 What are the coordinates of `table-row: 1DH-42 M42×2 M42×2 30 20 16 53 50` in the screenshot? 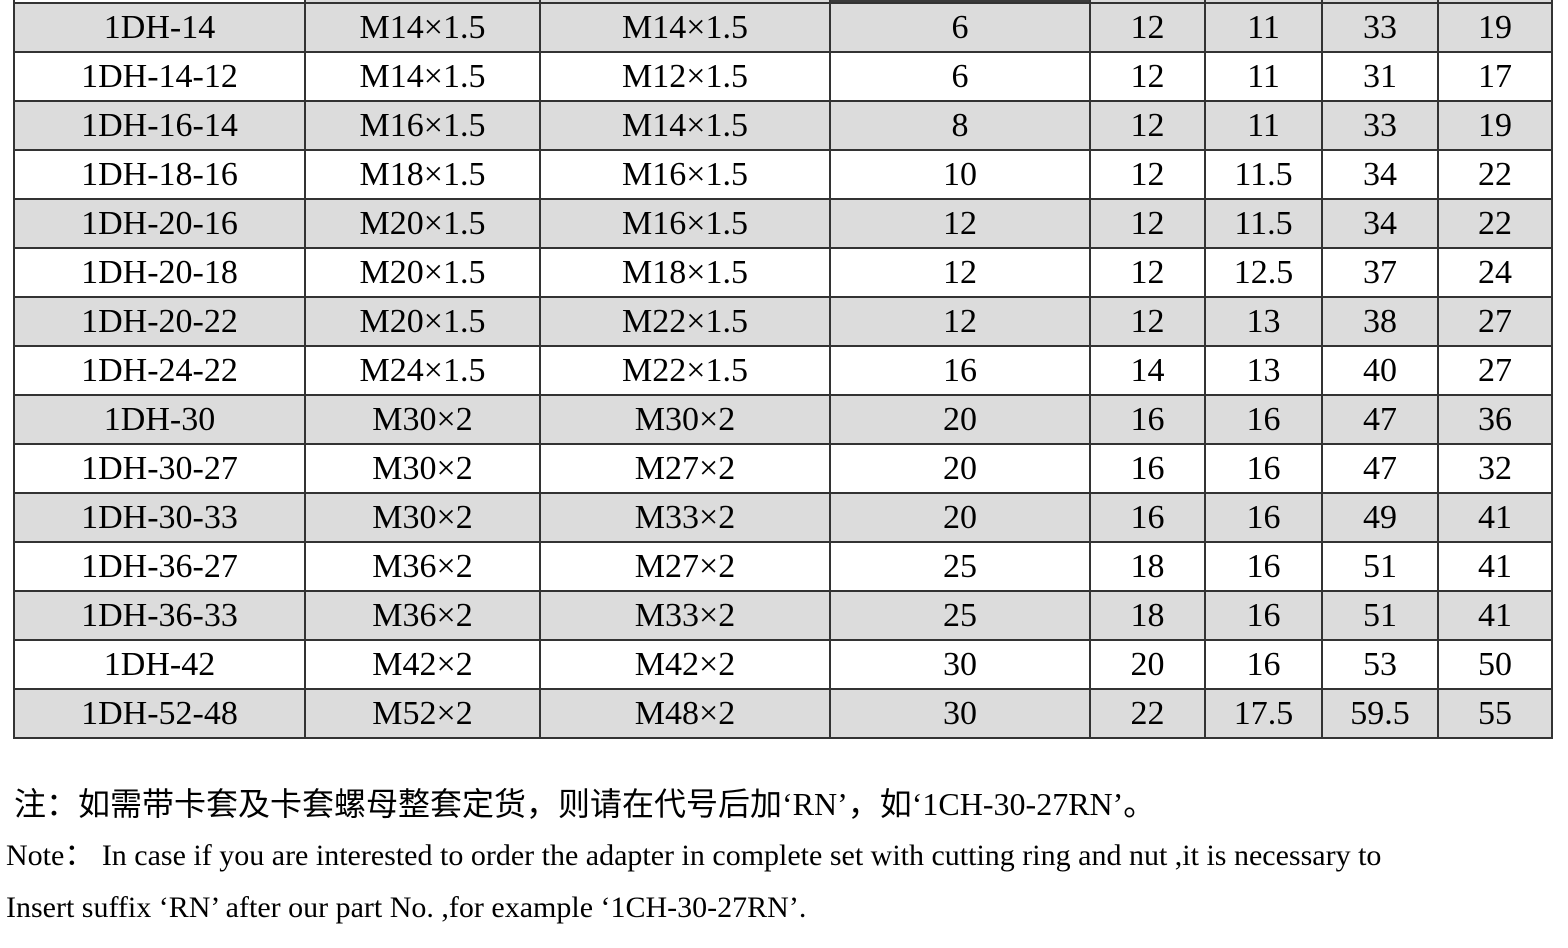 It's located at (783, 664).